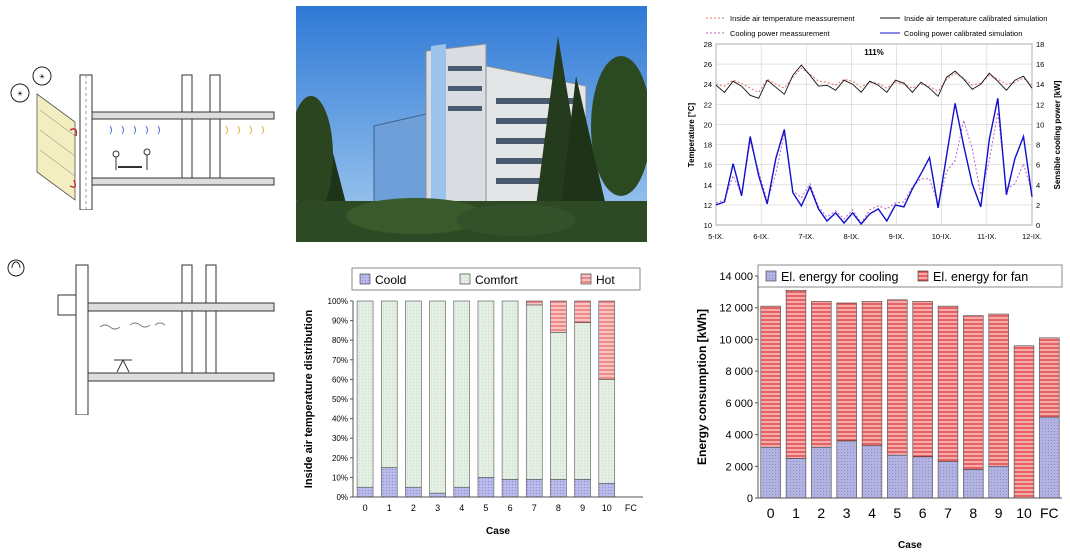 This screenshot has height=556, width=1070. Describe the element at coordinates (389, 508) in the screenshot. I see `x-tick-label: 1` at that location.